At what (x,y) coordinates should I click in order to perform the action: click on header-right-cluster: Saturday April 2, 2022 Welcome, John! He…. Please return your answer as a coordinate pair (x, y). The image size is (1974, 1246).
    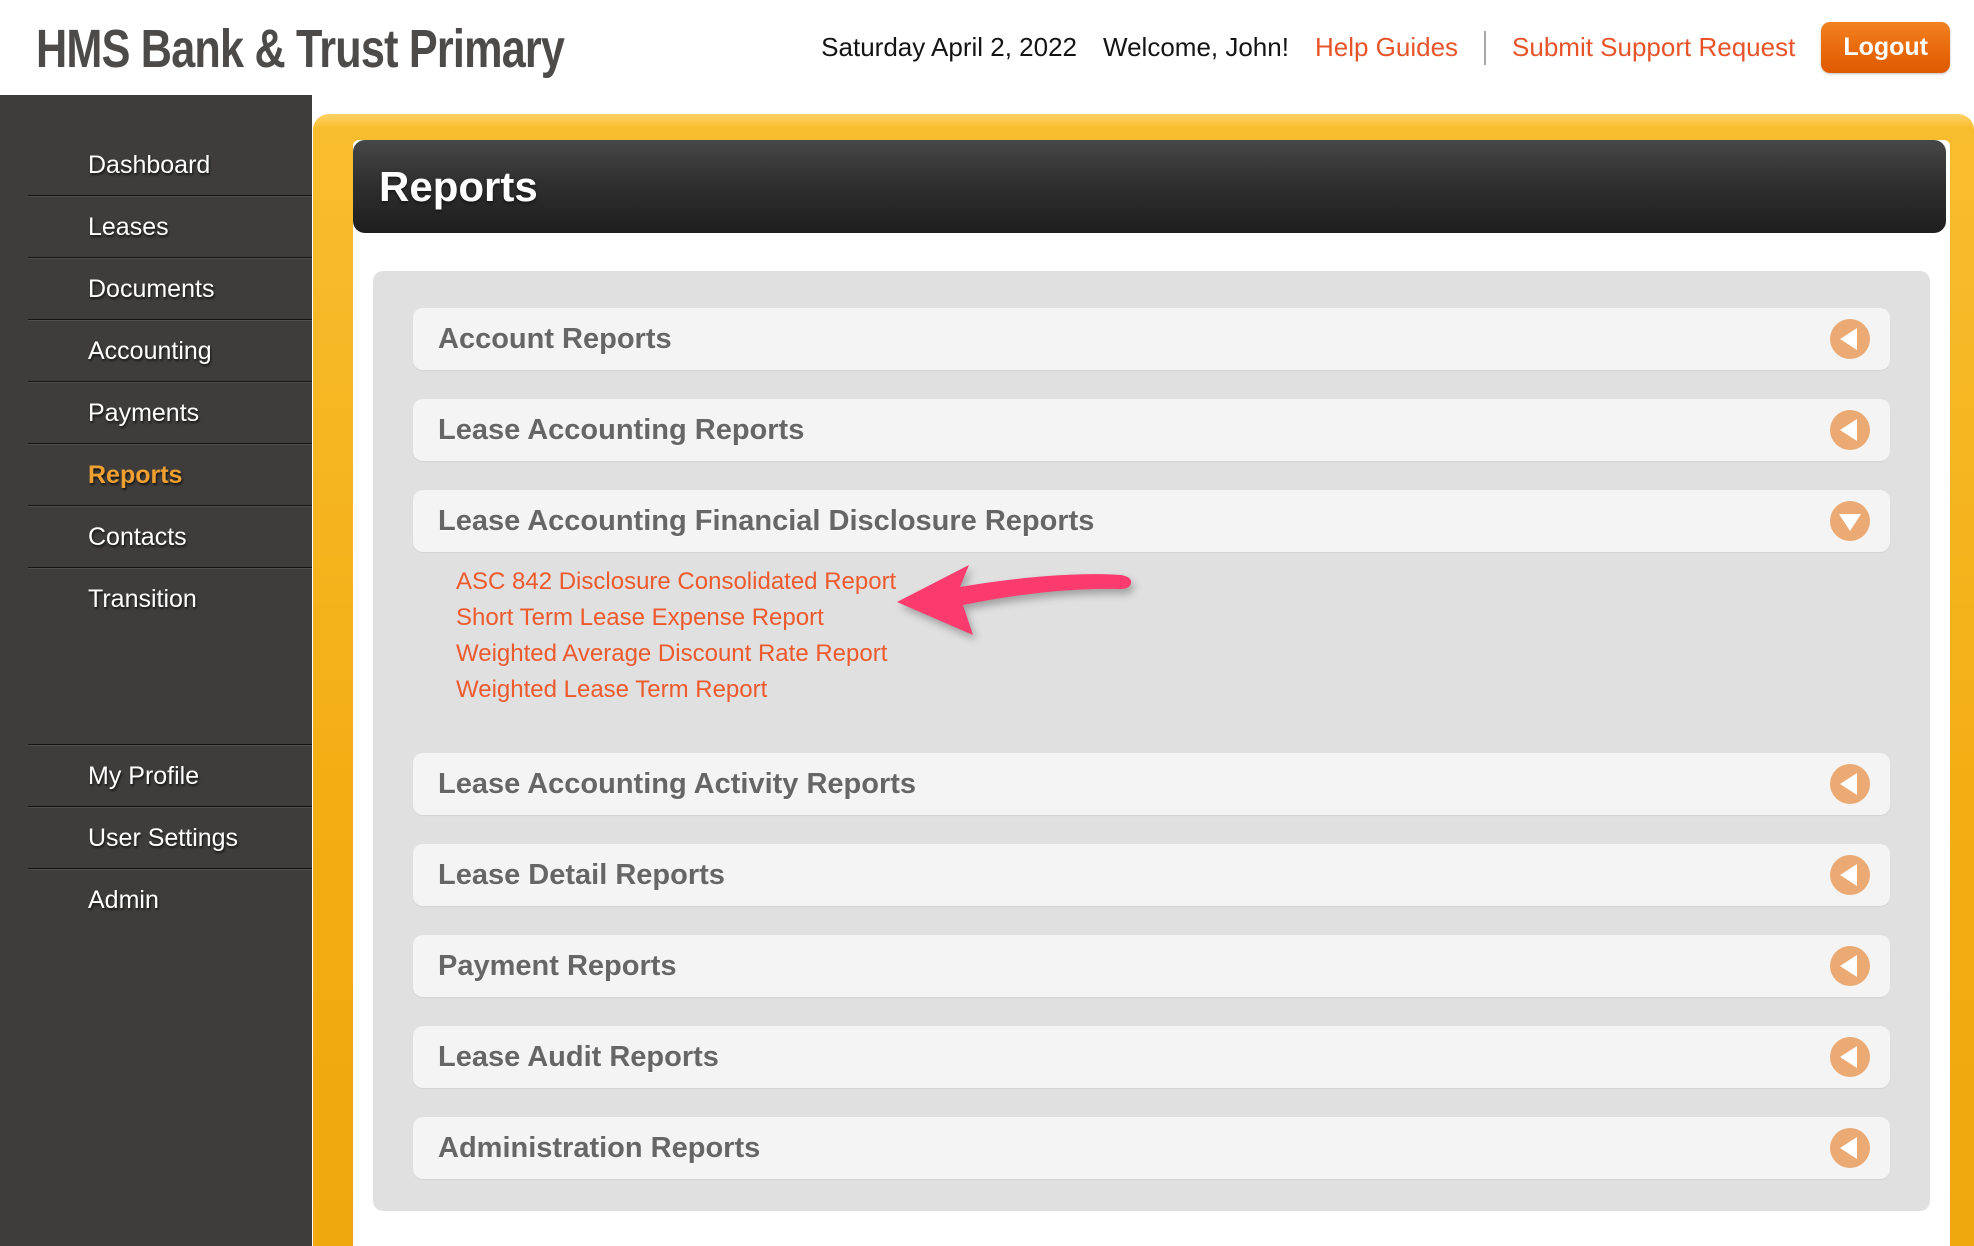
    Looking at the image, I should click on (1385, 47).